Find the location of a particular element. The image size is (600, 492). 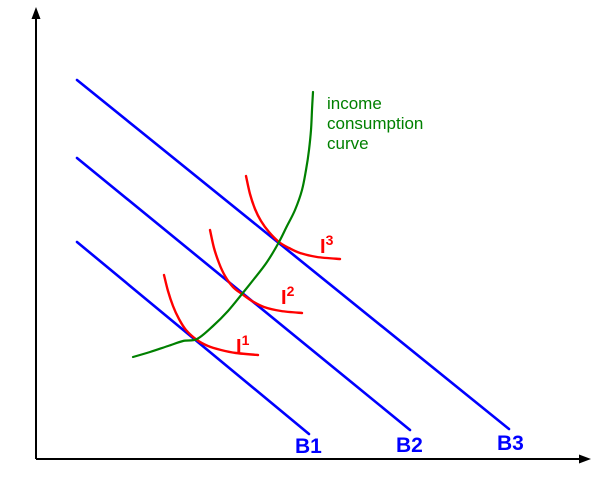

indifference-curve-i2 is located at coordinates (256, 271).